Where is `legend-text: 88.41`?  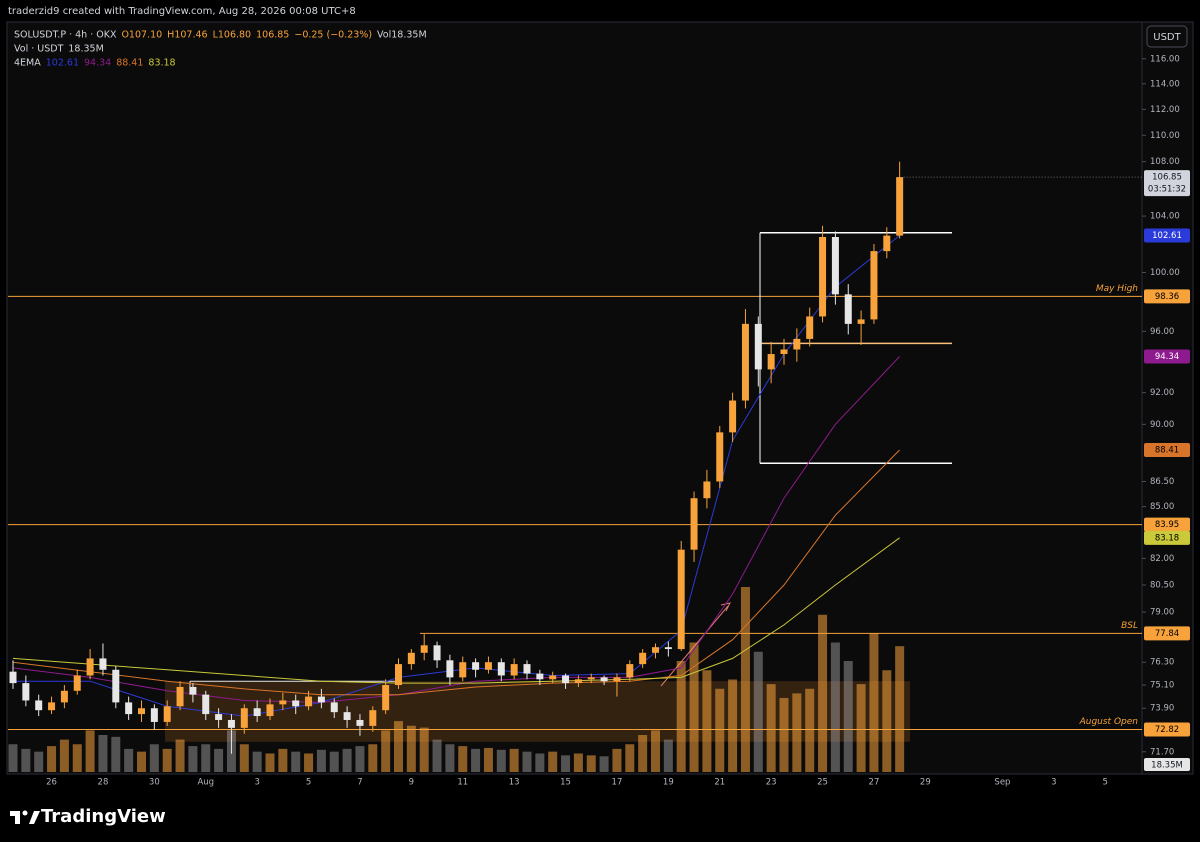
legend-text: 88.41 is located at coordinates (129, 63).